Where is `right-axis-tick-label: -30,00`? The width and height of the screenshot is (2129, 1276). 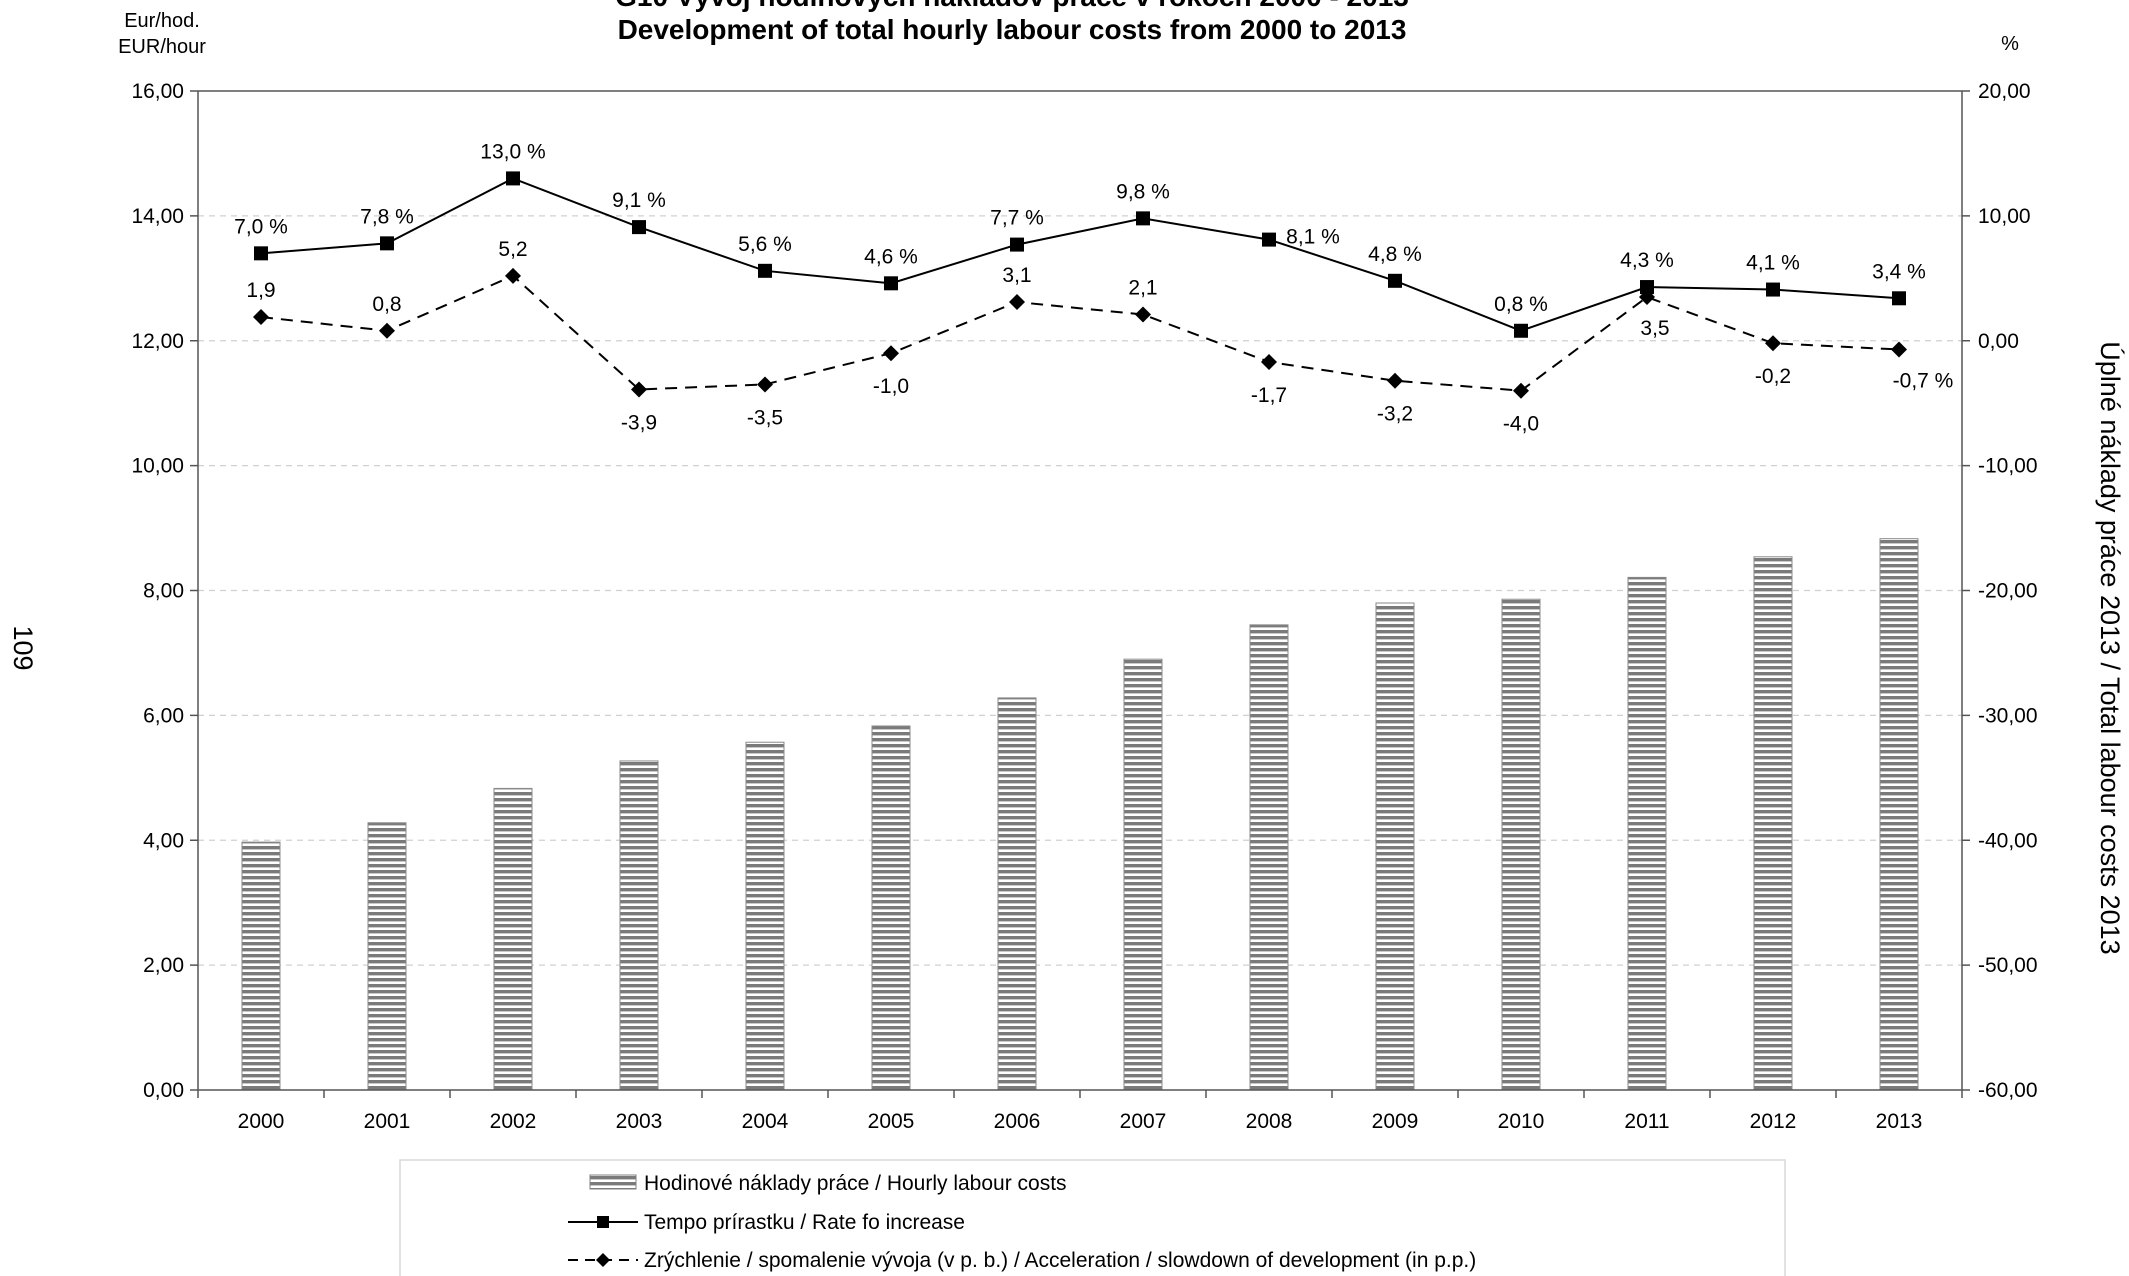 right-axis-tick-label: -30,00 is located at coordinates (2008, 715).